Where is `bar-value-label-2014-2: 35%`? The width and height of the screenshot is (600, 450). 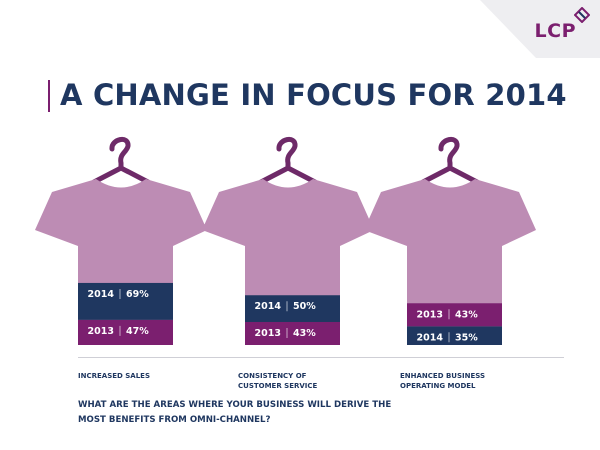 bar-value-label-2014-2: 35% is located at coordinates (466, 337).